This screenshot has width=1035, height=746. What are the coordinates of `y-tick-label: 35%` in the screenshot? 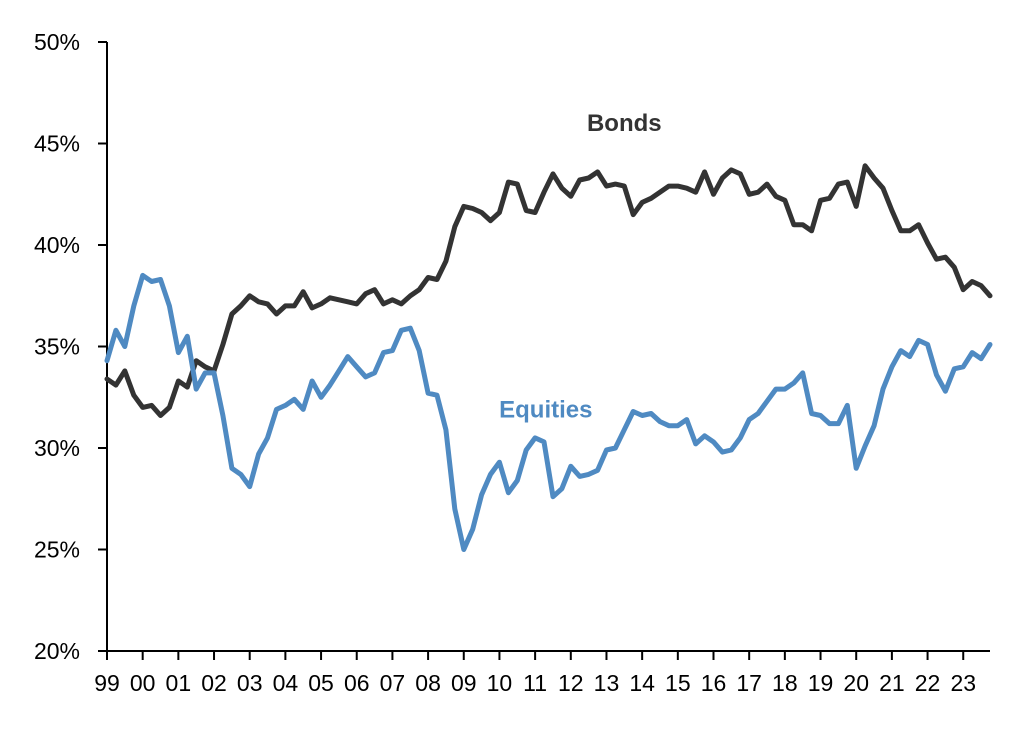 It's located at (57, 347).